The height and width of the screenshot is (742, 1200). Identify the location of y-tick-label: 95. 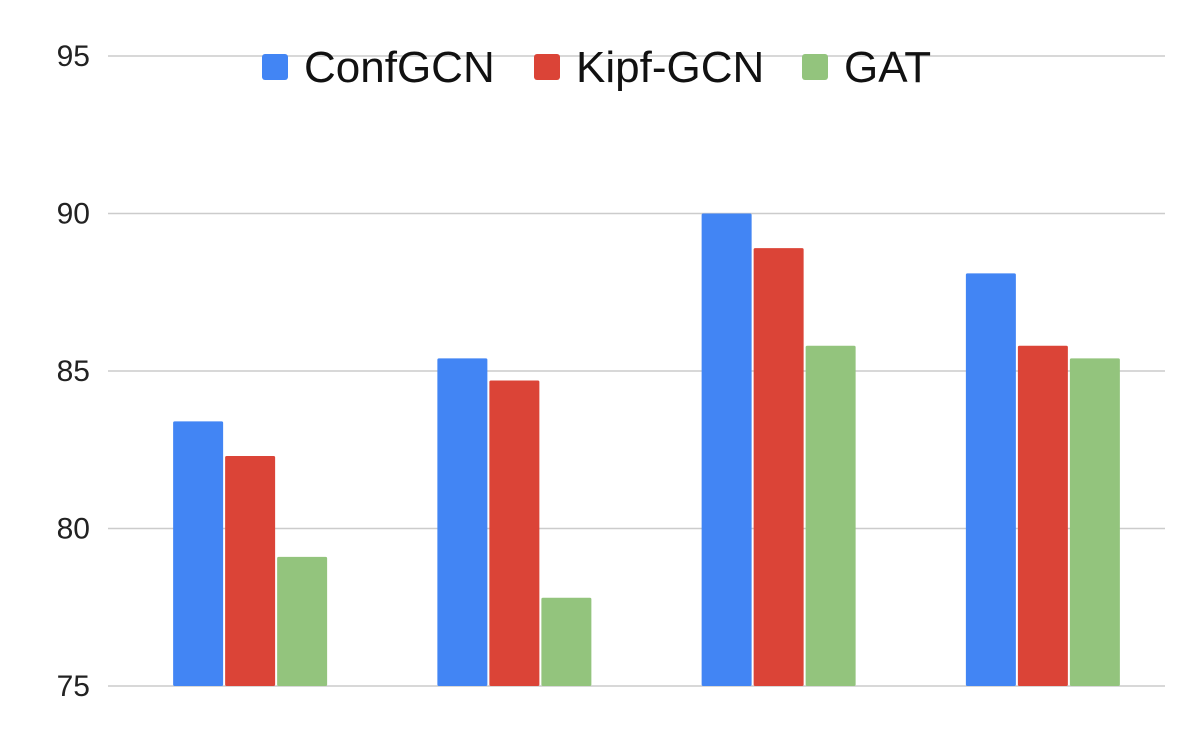
(73, 56).